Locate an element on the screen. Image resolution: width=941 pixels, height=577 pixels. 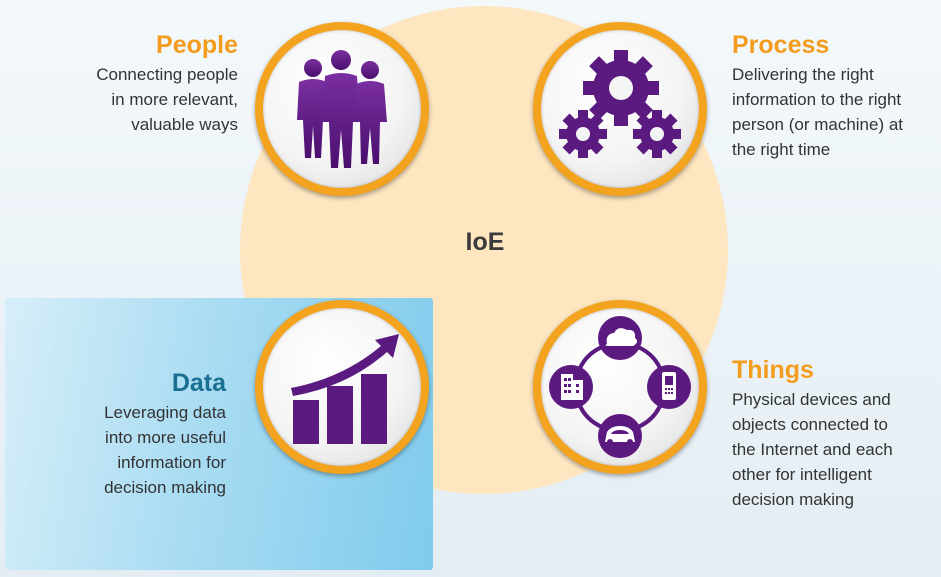
people-node is located at coordinates (342, 109).